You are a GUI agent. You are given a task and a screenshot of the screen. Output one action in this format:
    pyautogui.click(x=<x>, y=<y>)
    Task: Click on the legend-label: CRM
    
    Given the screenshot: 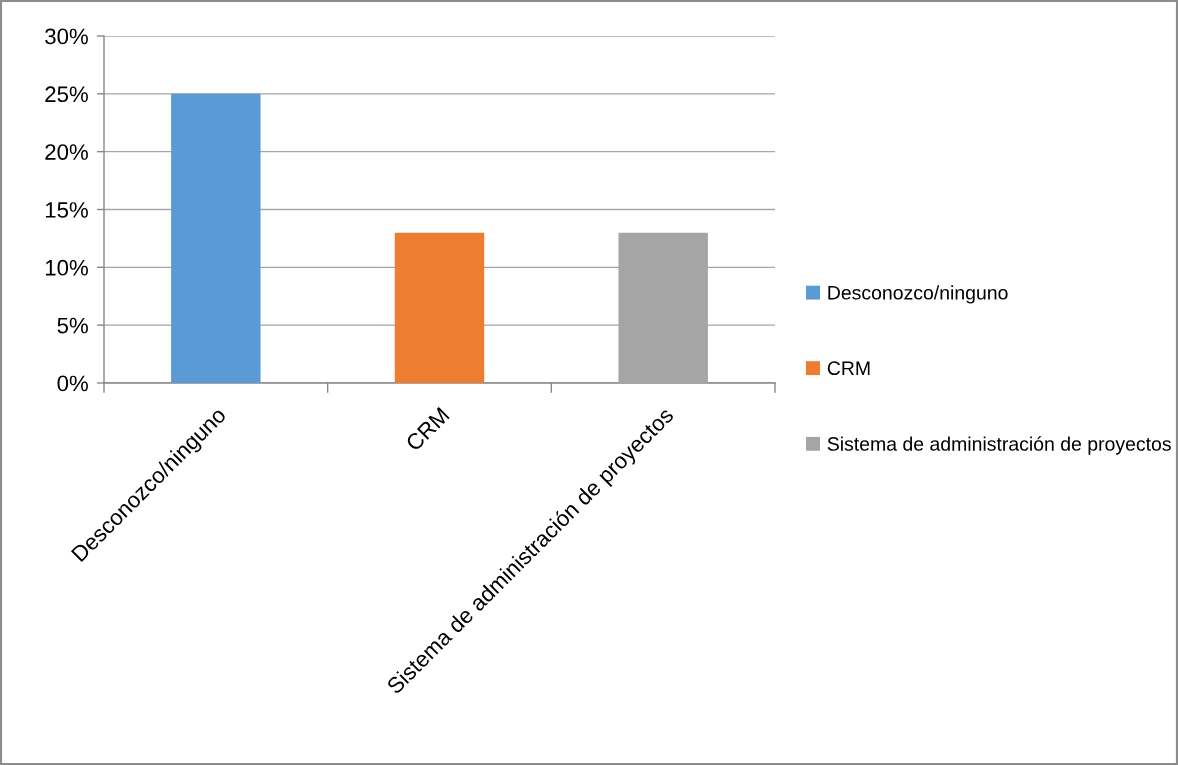 What is the action you would take?
    pyautogui.click(x=848, y=368)
    